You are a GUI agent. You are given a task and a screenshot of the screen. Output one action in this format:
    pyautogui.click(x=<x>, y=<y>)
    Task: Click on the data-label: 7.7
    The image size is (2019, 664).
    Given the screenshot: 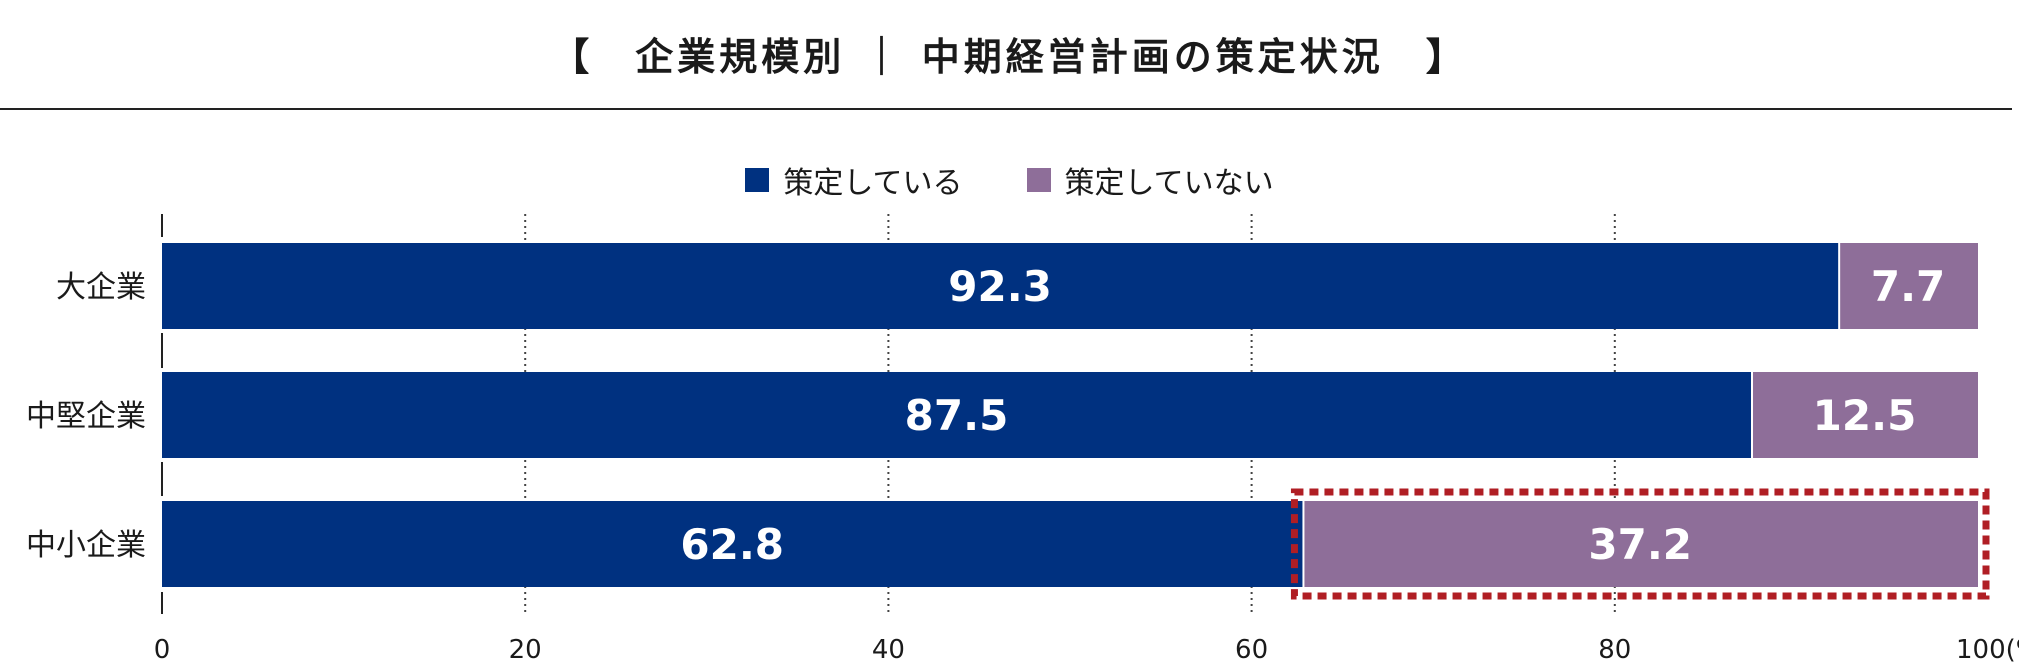 What is the action you would take?
    pyautogui.click(x=1908, y=286)
    